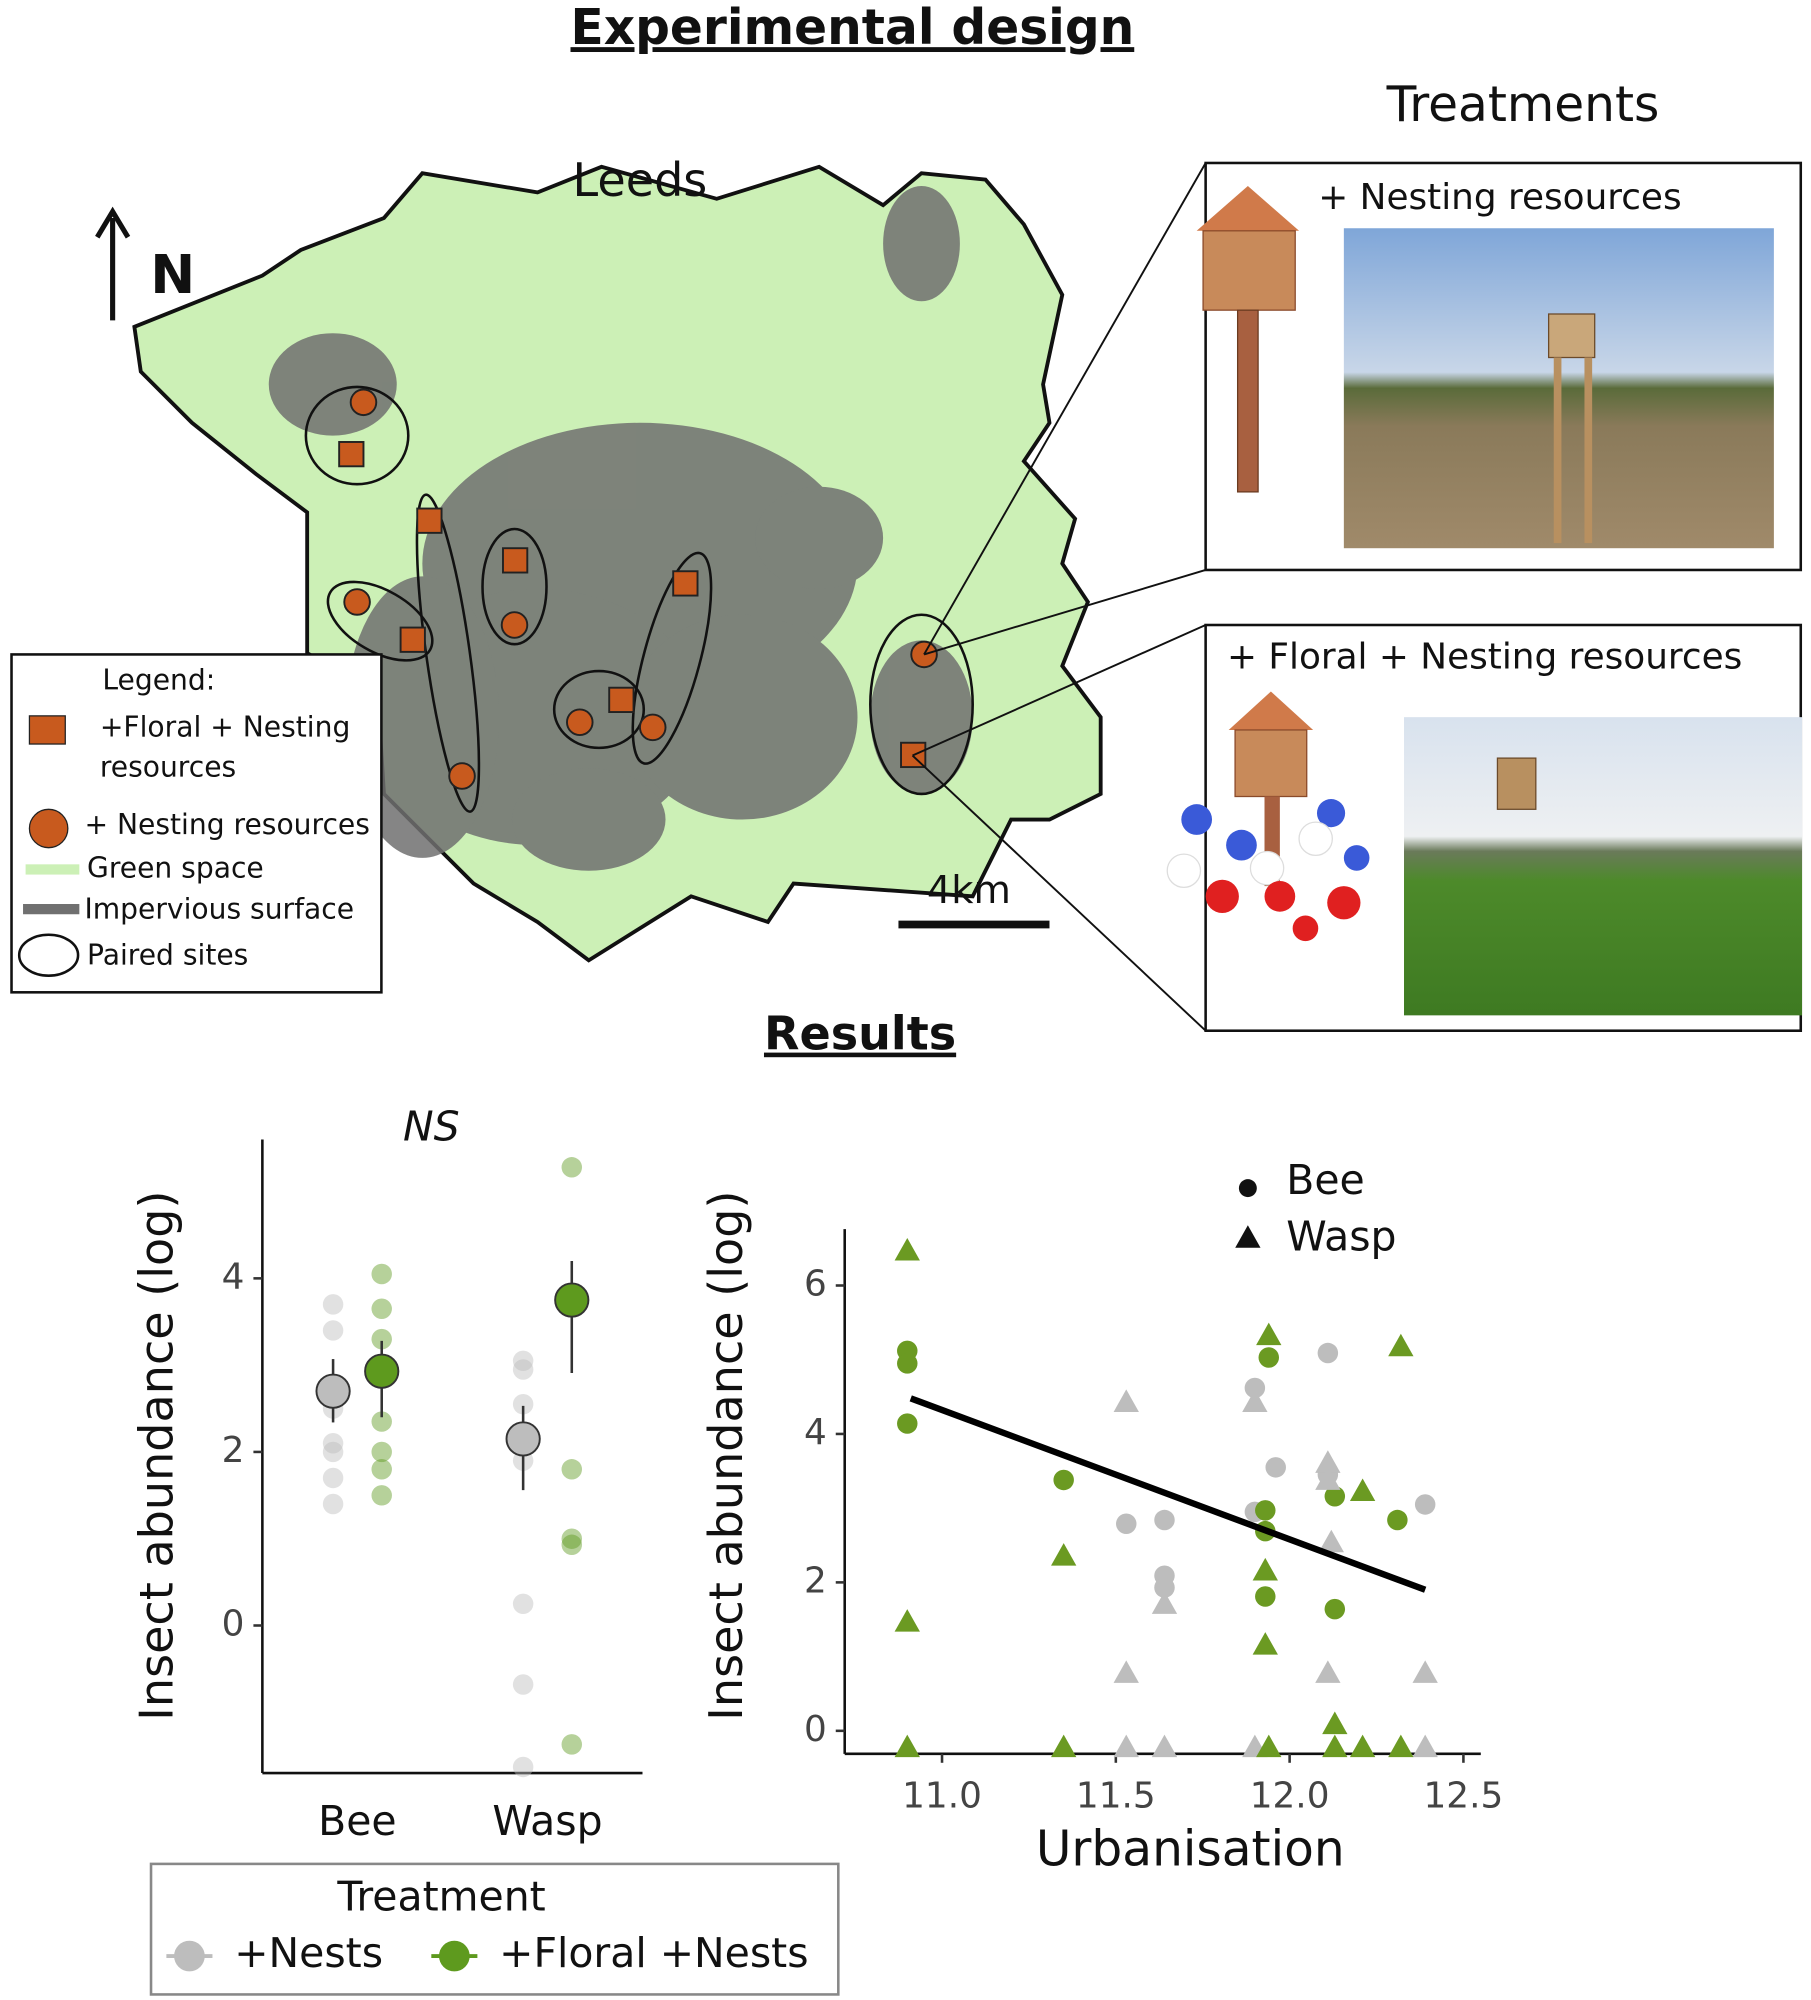  I want to click on site-markers, so click(638, 589).